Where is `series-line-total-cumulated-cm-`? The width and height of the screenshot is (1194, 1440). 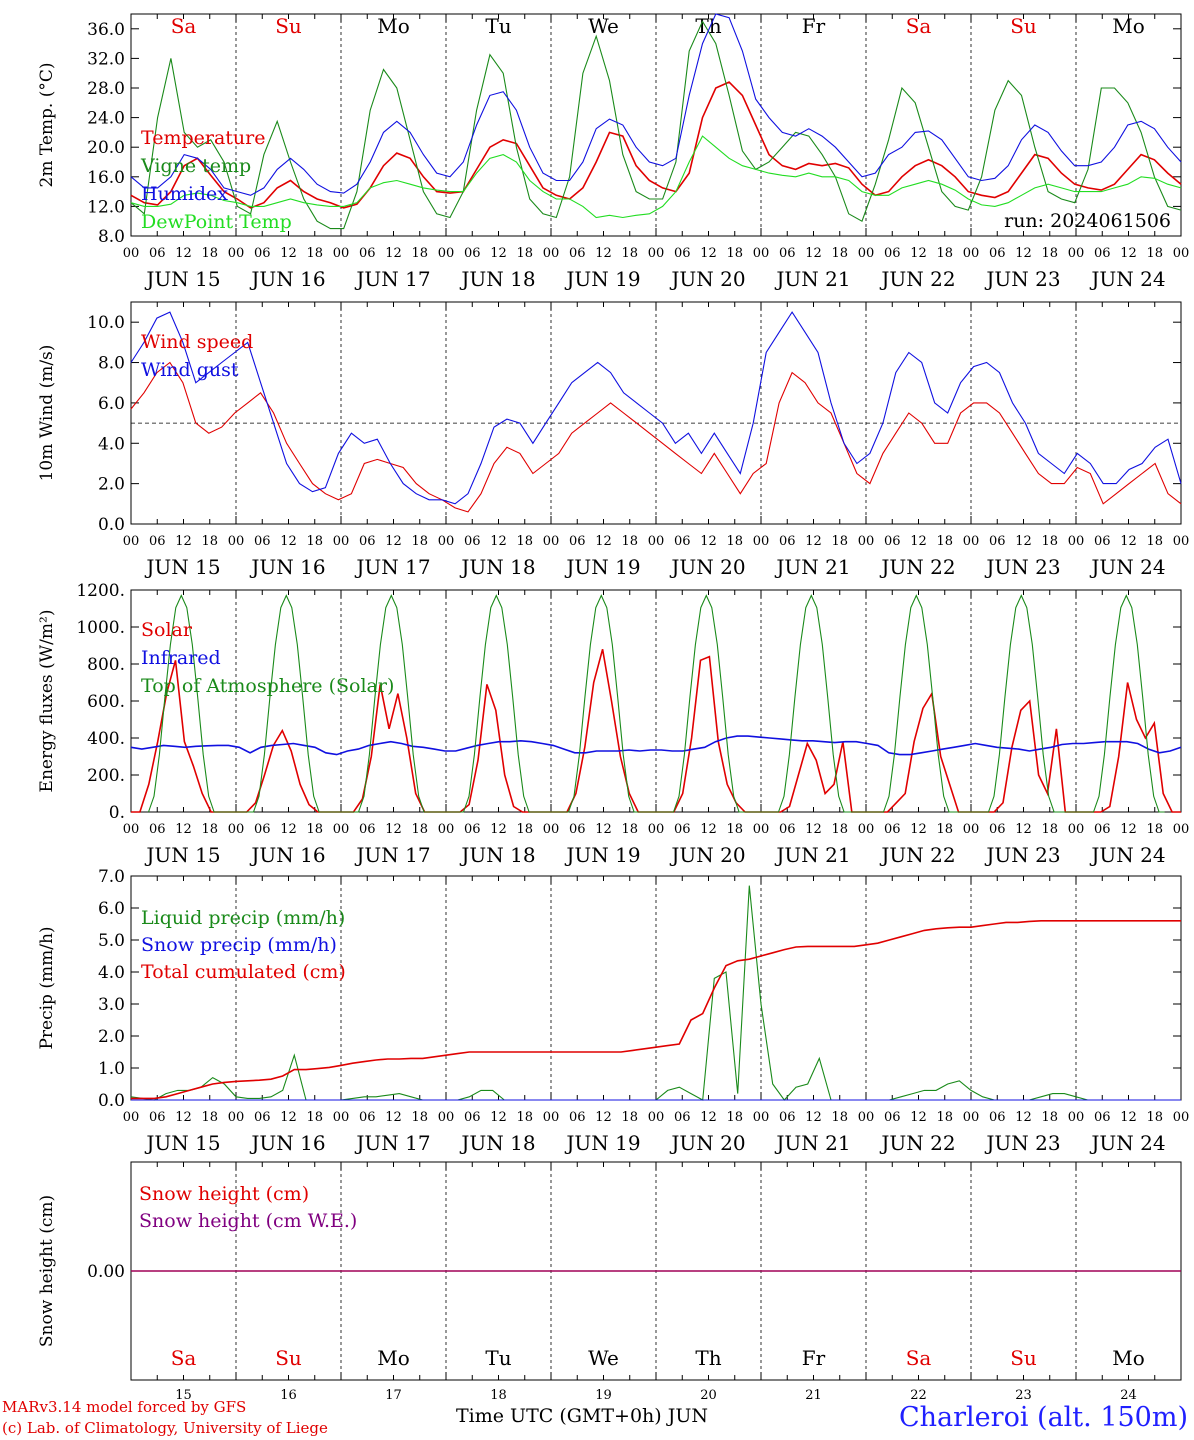
series-line-total-cumulated-cm- is located at coordinates (656, 1009).